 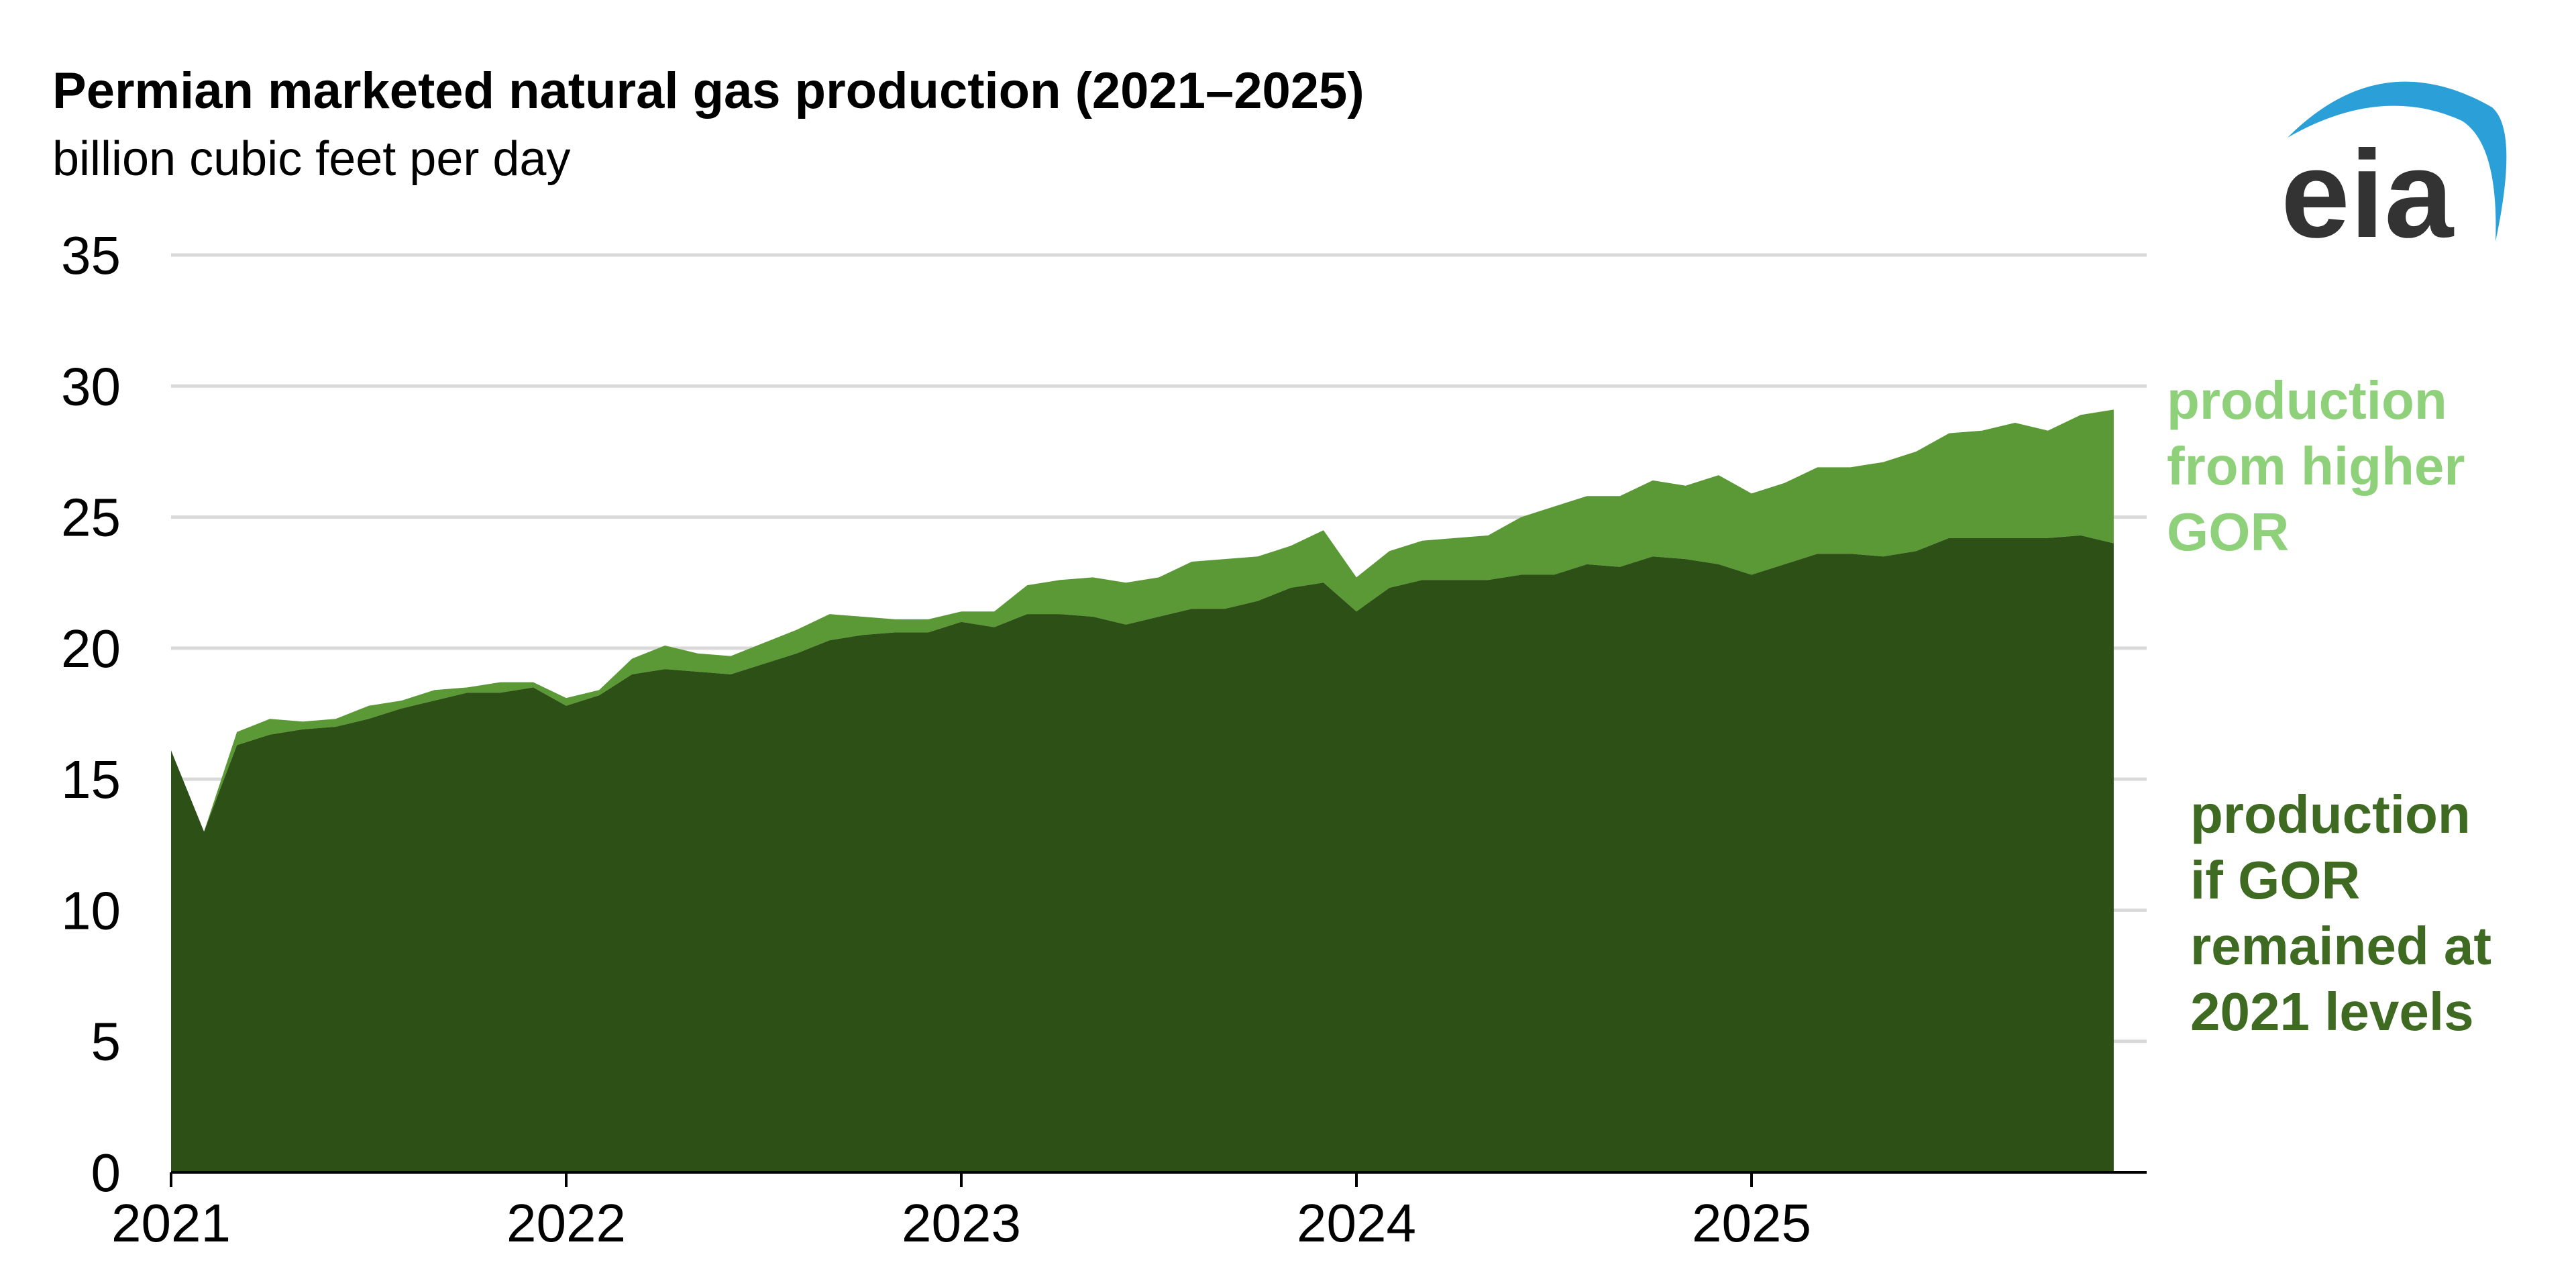 What do you see at coordinates (2368, 191) in the screenshot?
I see `logo-text: eia` at bounding box center [2368, 191].